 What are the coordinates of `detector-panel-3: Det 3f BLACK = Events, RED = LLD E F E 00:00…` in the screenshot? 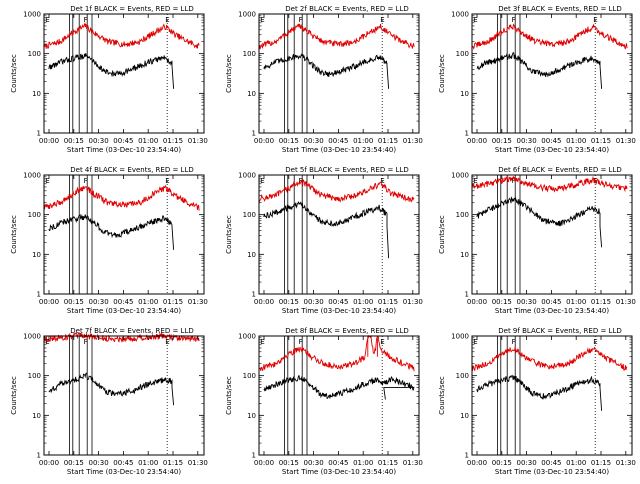 It's located at (537, 79).